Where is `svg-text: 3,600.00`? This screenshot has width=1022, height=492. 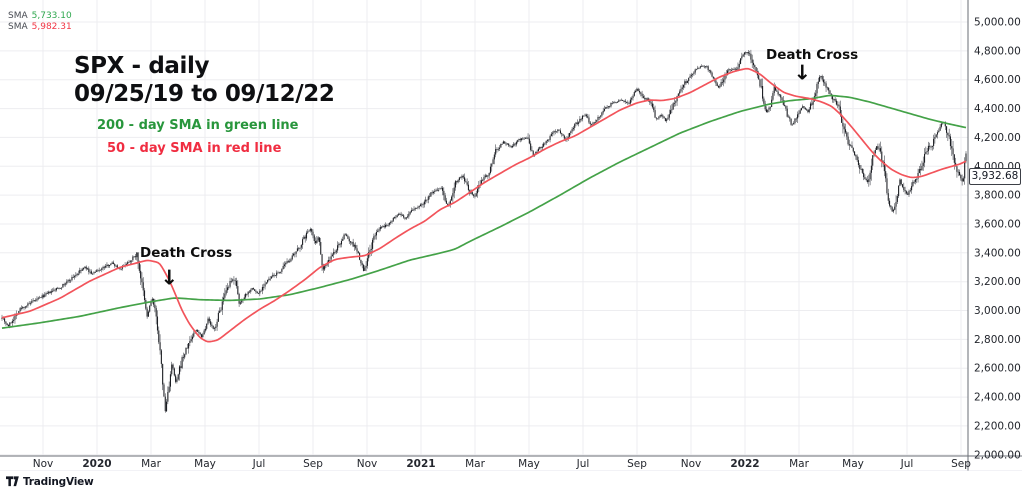
svg-text: 3,600.00 is located at coordinates (997, 225).